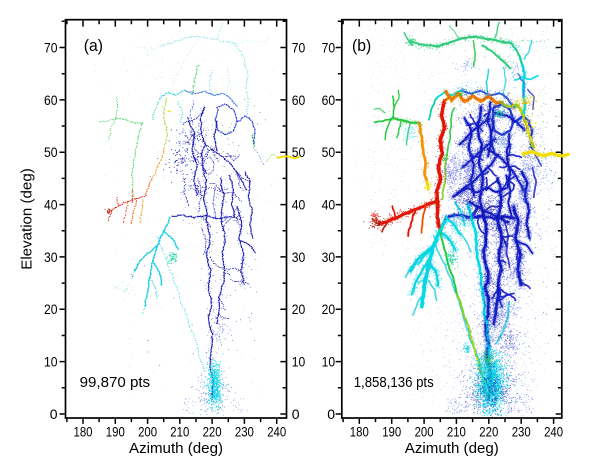 The image size is (600, 464). What do you see at coordinates (394, 382) in the screenshot?
I see `svg-text: 1,858,136 pts` at bounding box center [394, 382].